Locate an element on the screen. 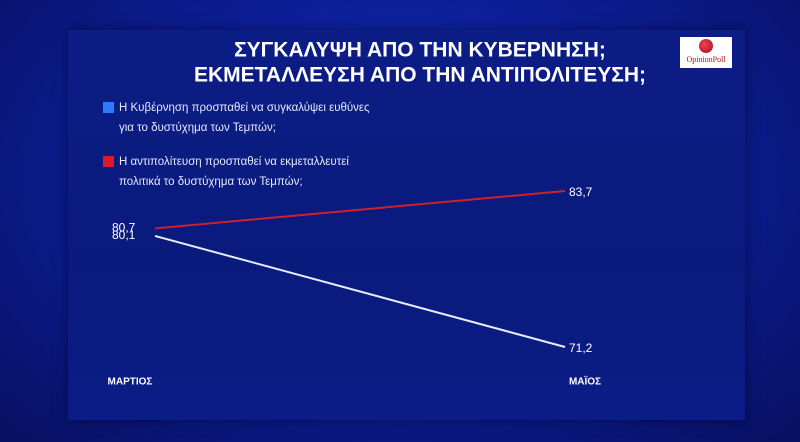  logo-icon is located at coordinates (706, 46).